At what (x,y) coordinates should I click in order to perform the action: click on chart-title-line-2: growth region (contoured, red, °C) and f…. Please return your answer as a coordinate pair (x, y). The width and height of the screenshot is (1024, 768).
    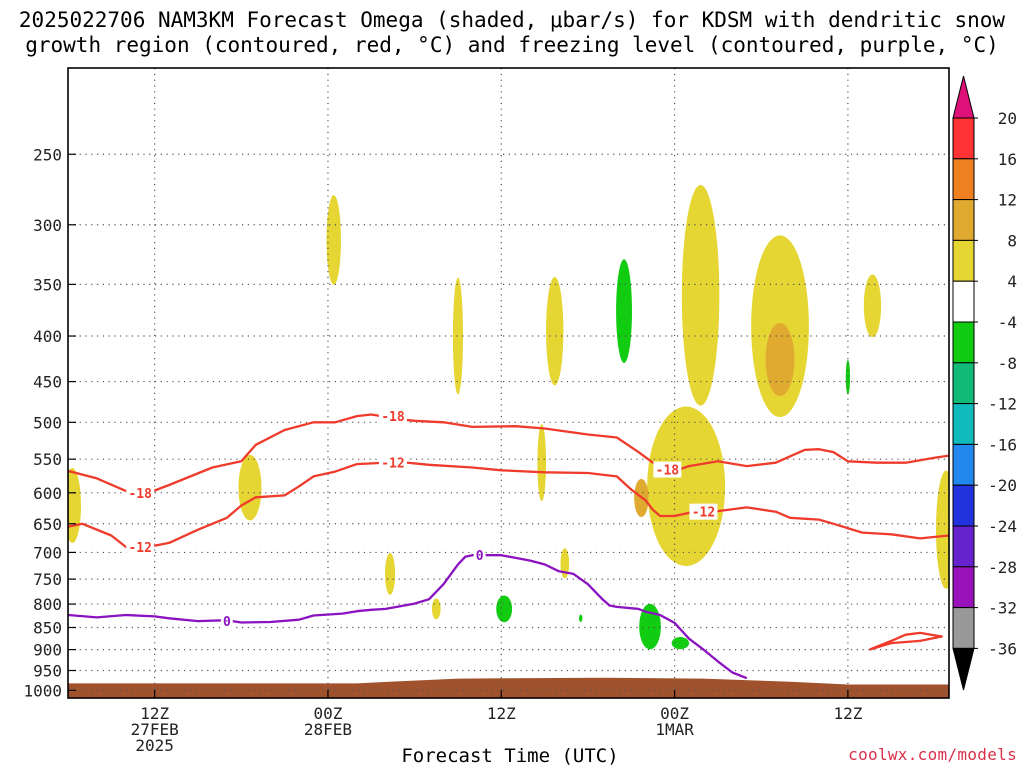
    Looking at the image, I should click on (512, 45).